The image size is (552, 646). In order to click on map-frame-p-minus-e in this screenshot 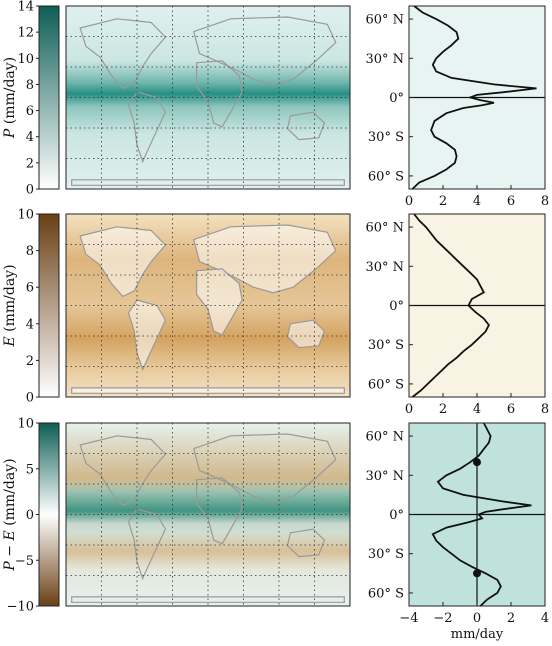, I will do `click(208, 514)`.